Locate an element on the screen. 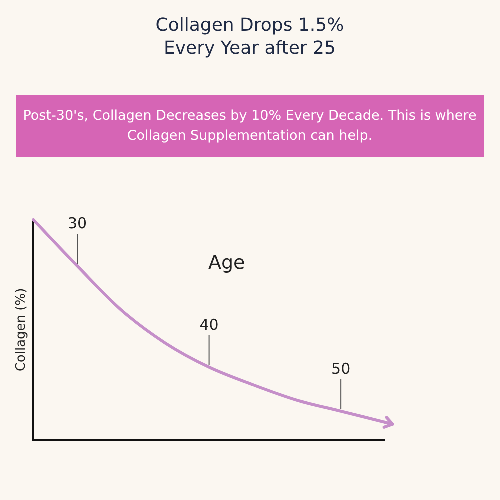 The height and width of the screenshot is (500, 500). annotation: 40 is located at coordinates (209, 325).